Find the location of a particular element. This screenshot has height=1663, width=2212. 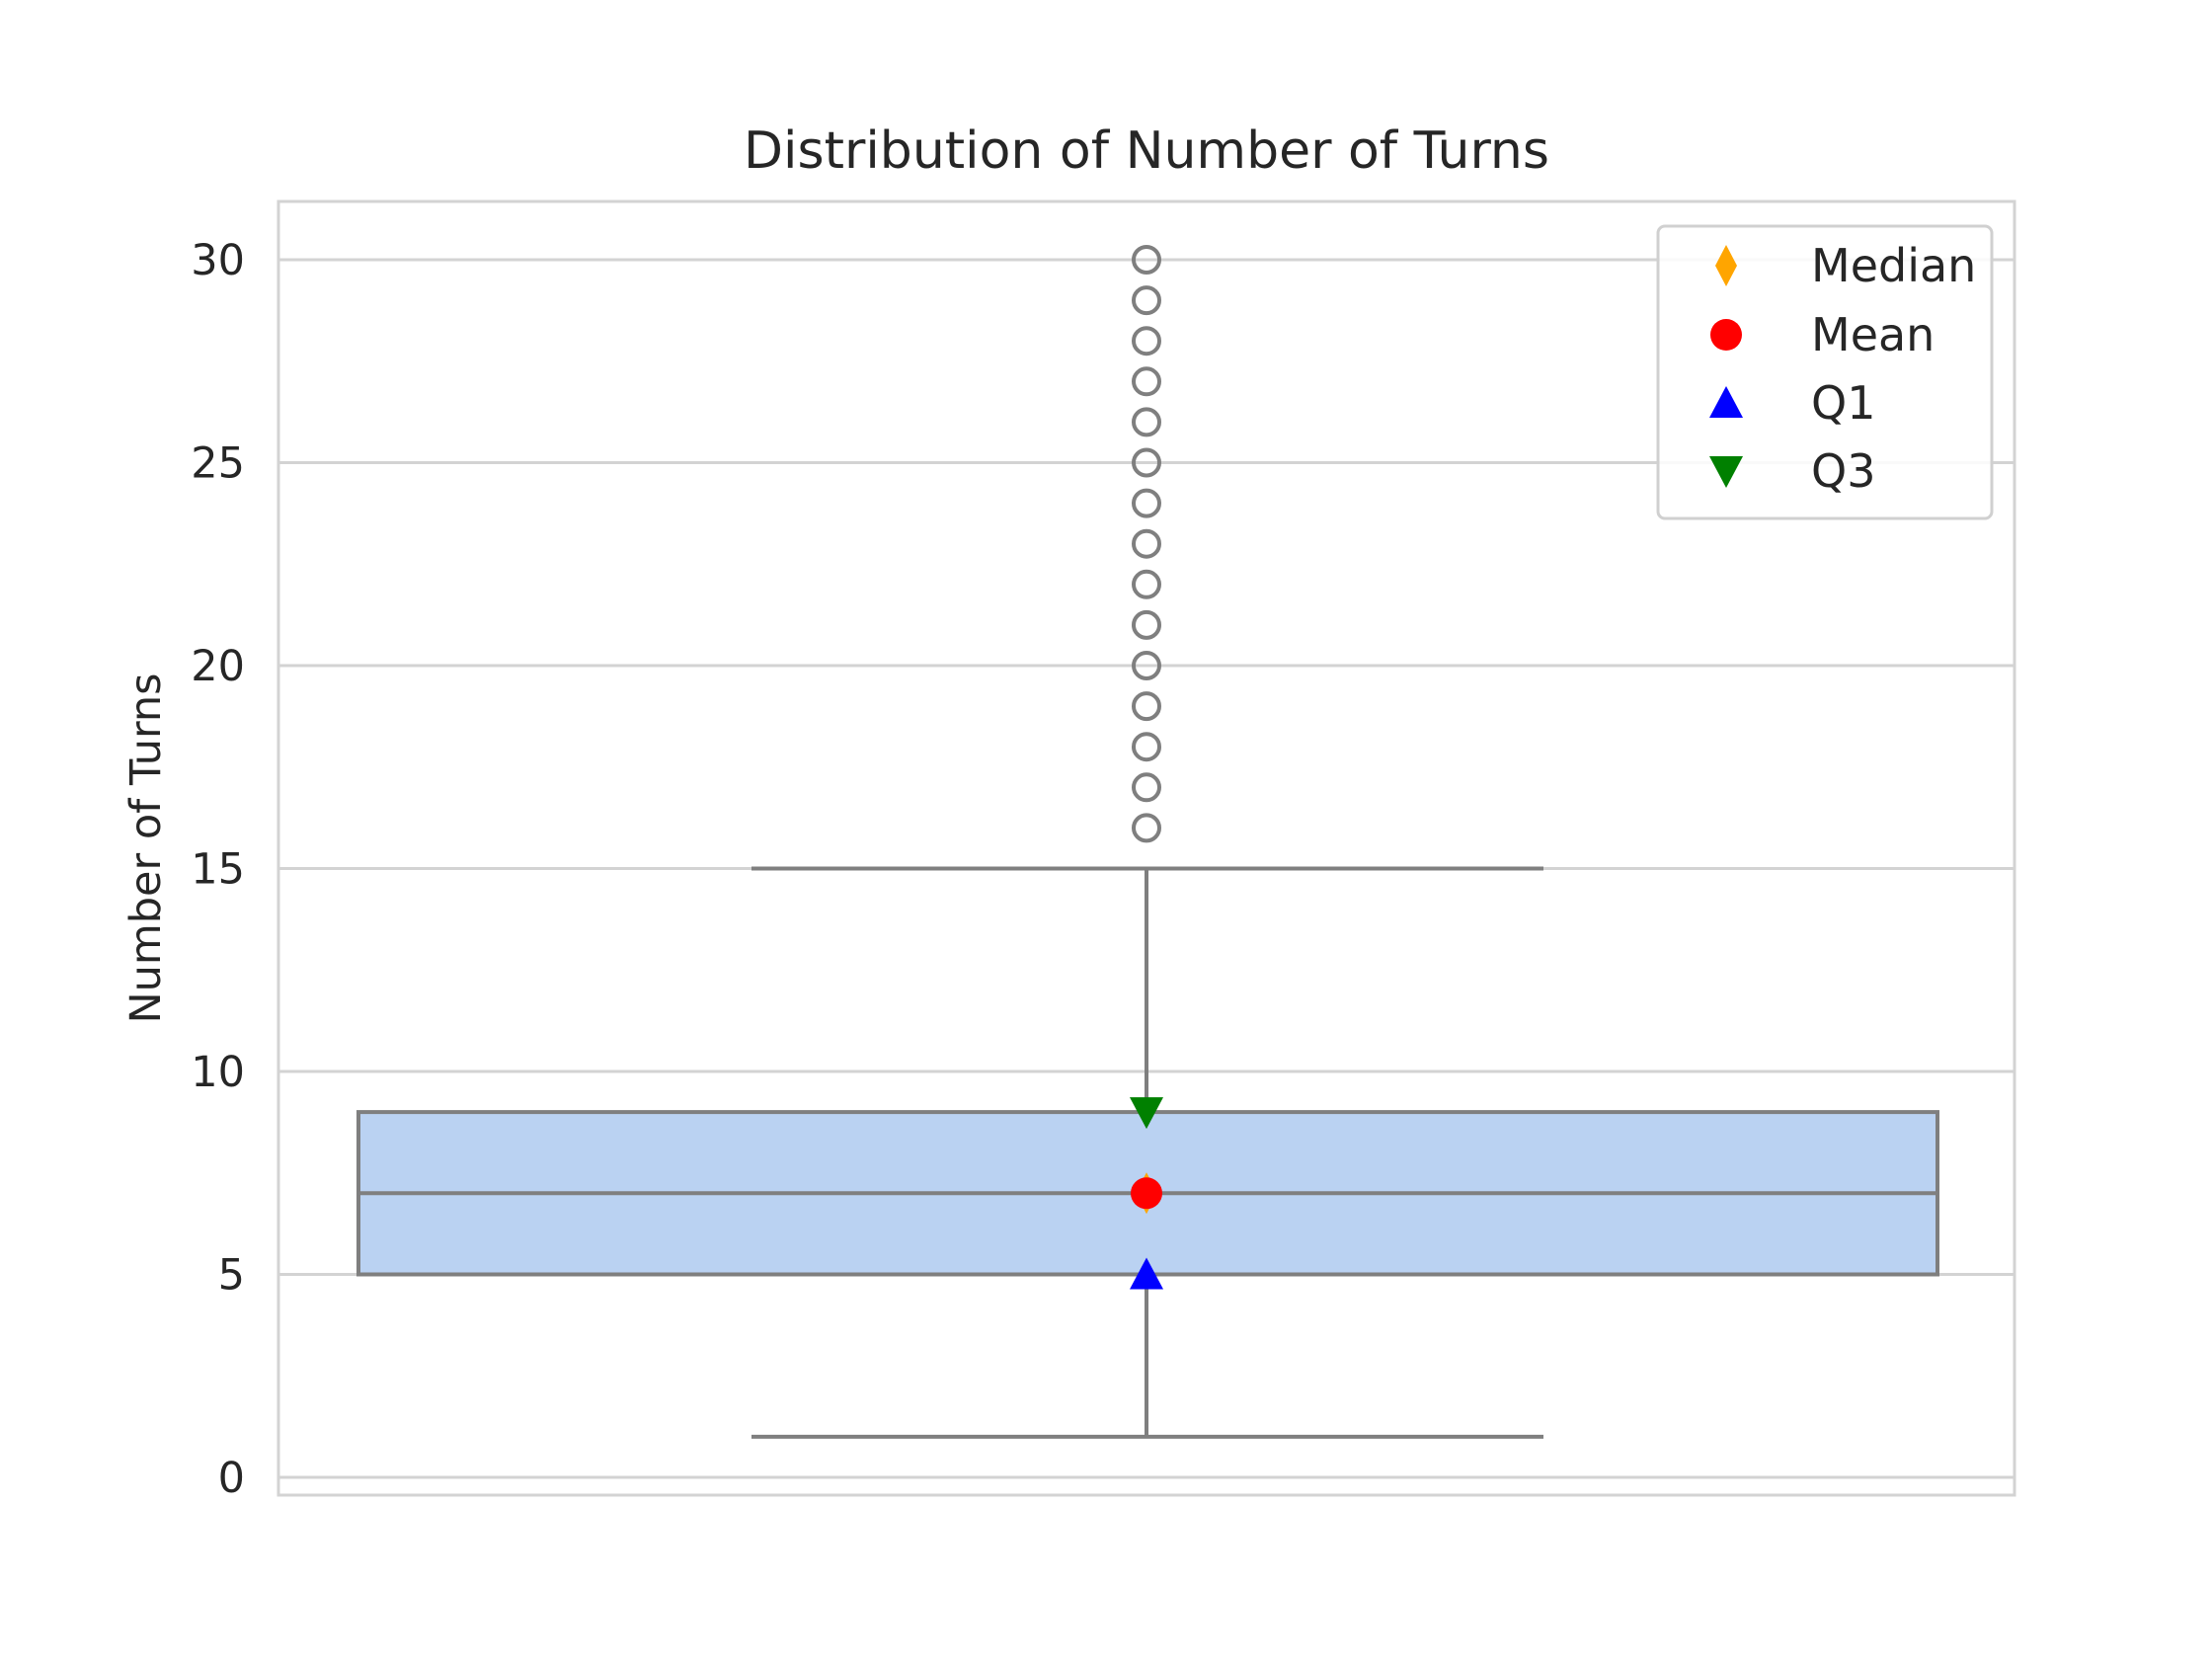

y-tick-label-25: 25 is located at coordinates (218, 464).